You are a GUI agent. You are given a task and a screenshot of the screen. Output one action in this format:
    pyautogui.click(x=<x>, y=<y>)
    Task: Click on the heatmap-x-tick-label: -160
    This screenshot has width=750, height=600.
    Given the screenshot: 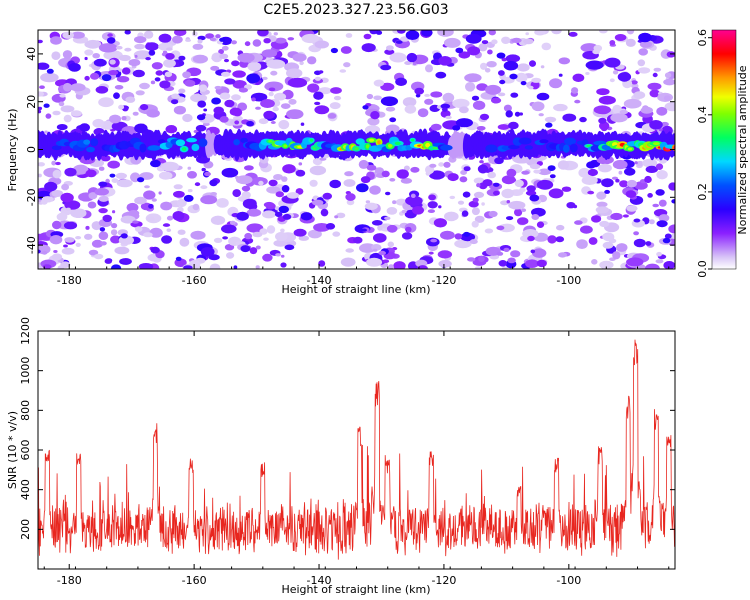 What is the action you would take?
    pyautogui.click(x=194, y=280)
    